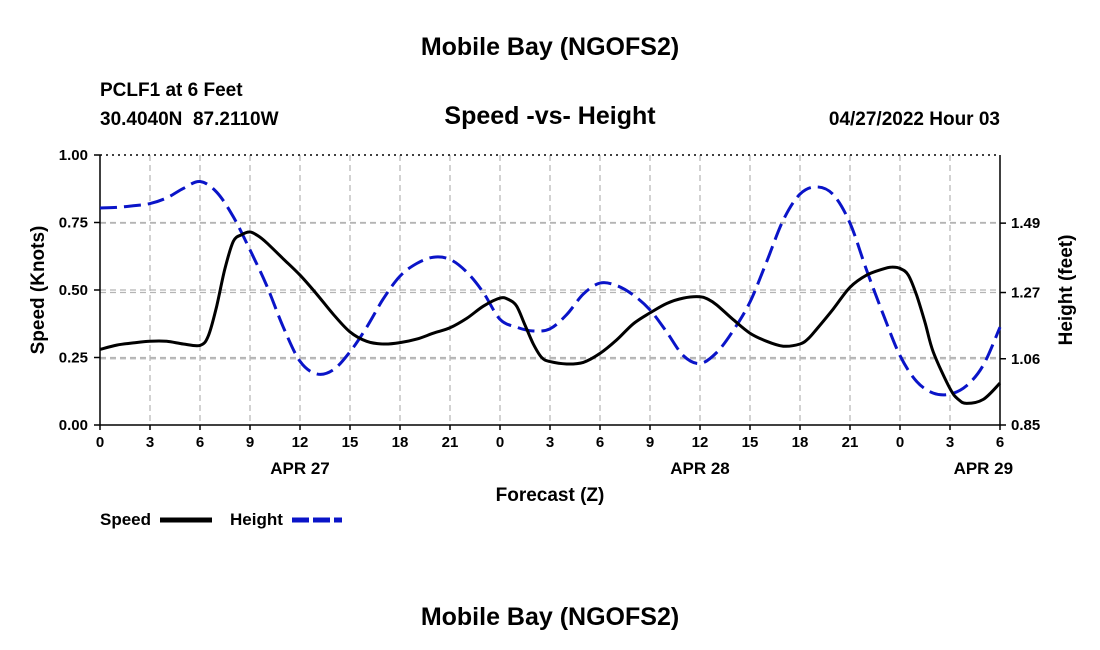  What do you see at coordinates (200, 442) in the screenshot?
I see `x-tick-label-2: 6` at bounding box center [200, 442].